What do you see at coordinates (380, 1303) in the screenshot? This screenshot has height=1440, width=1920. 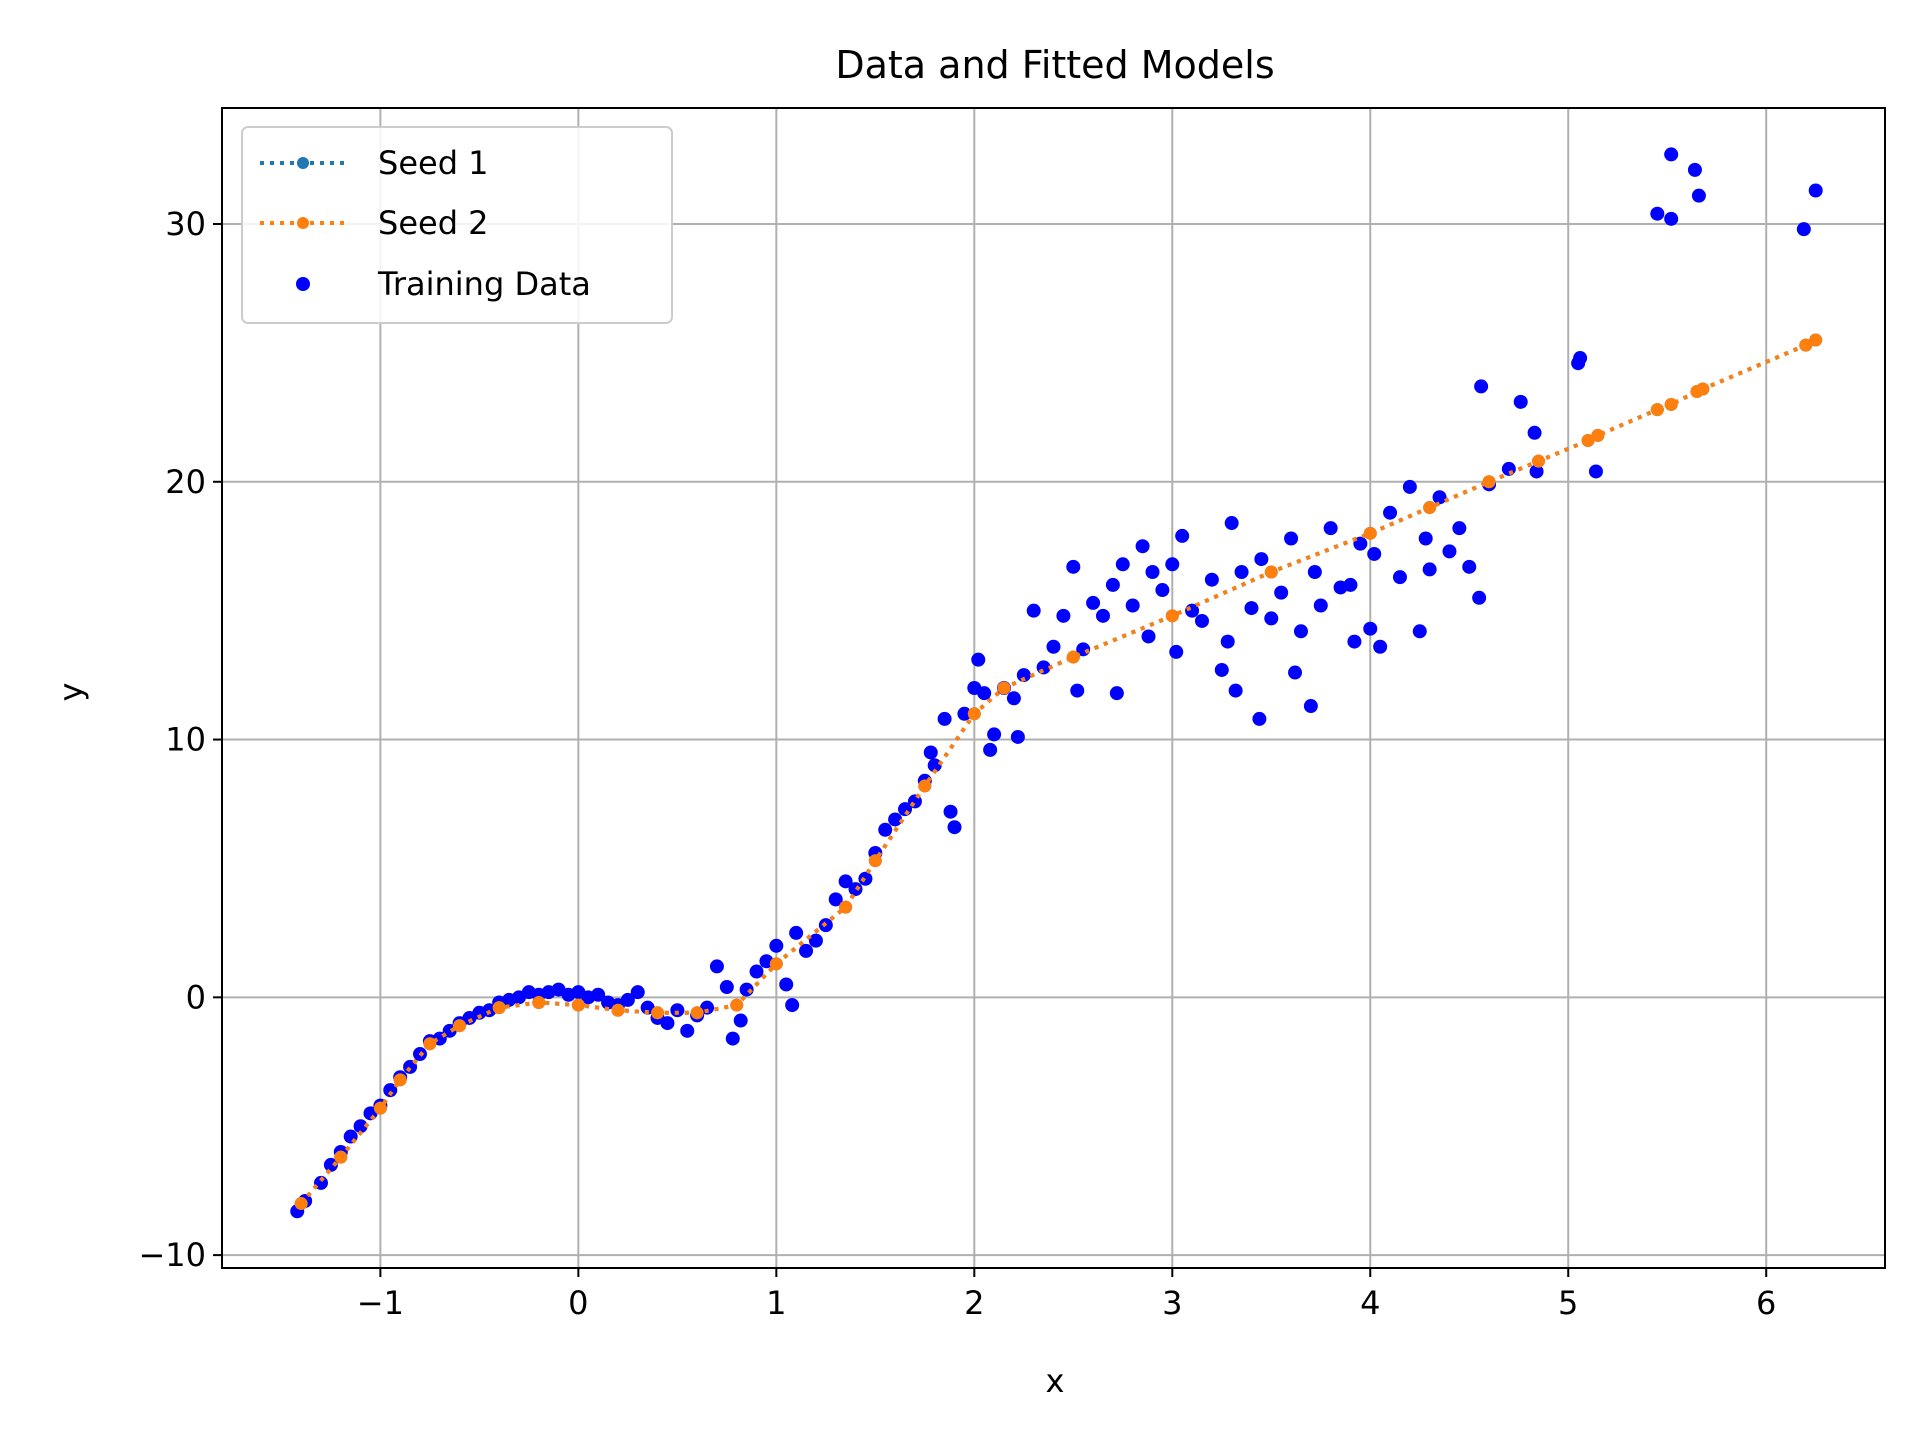 I see `x-tick-label: −1` at bounding box center [380, 1303].